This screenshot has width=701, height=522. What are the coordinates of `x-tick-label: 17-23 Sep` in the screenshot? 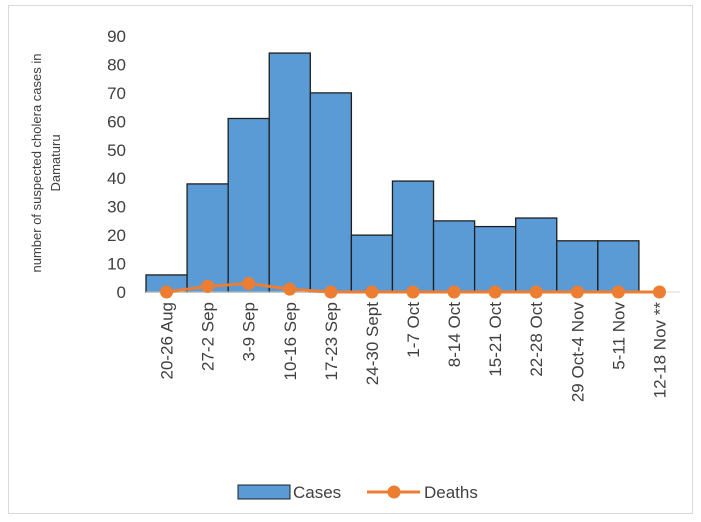 It's located at (331, 341).